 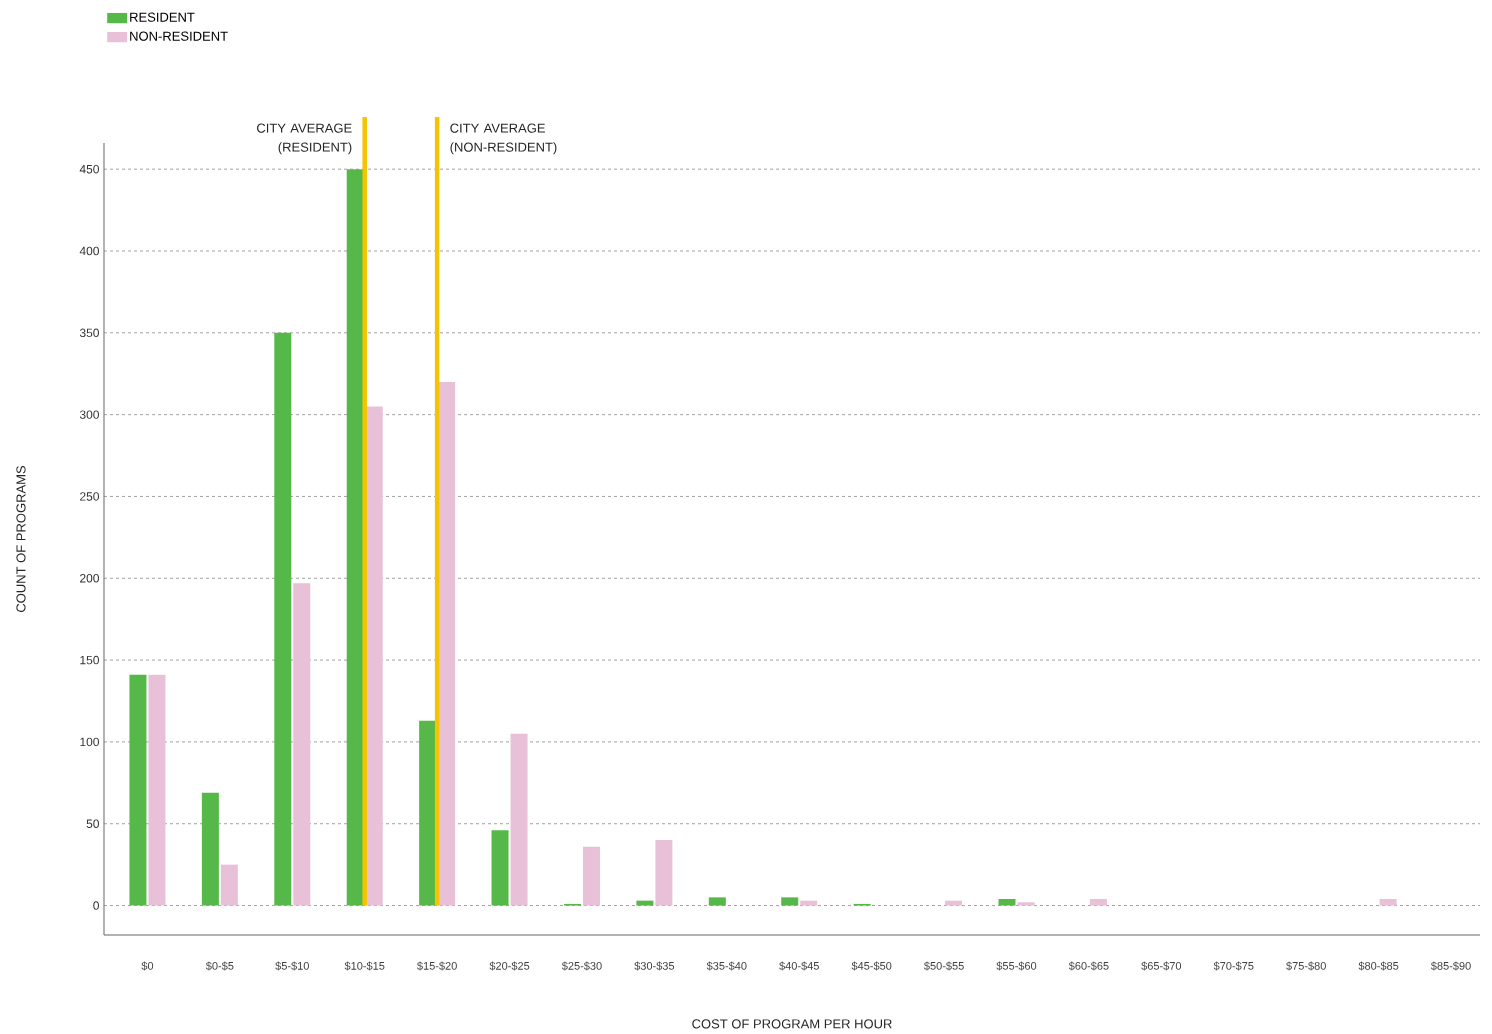 What do you see at coordinates (89, 660) in the screenshot?
I see `y-tick-label: 150` at bounding box center [89, 660].